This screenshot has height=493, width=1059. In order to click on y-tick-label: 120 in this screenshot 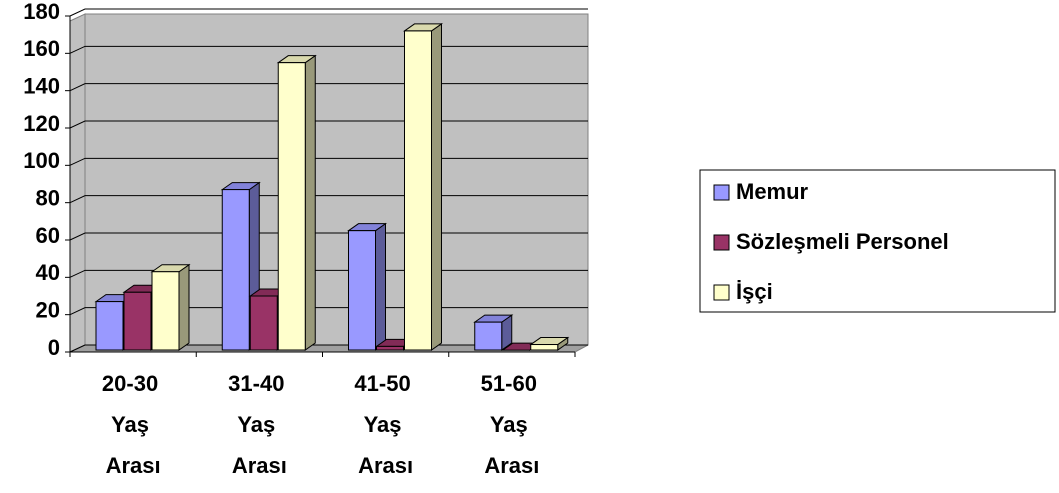, I will do `click(41, 123)`.